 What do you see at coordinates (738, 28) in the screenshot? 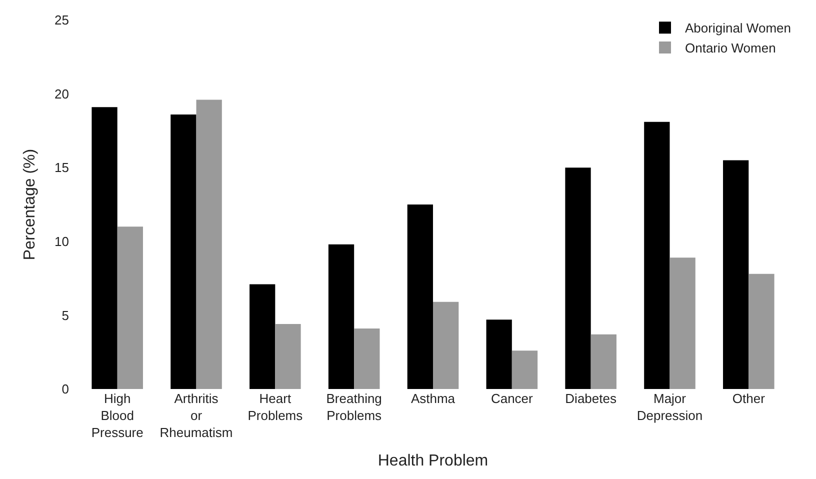
I see `legend-label: Aboriginal Women` at bounding box center [738, 28].